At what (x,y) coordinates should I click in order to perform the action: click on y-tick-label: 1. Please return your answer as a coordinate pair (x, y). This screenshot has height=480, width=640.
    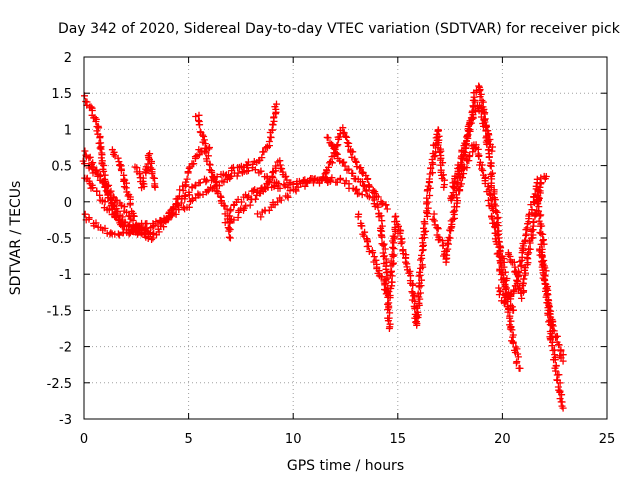
    Looking at the image, I should click on (68, 130).